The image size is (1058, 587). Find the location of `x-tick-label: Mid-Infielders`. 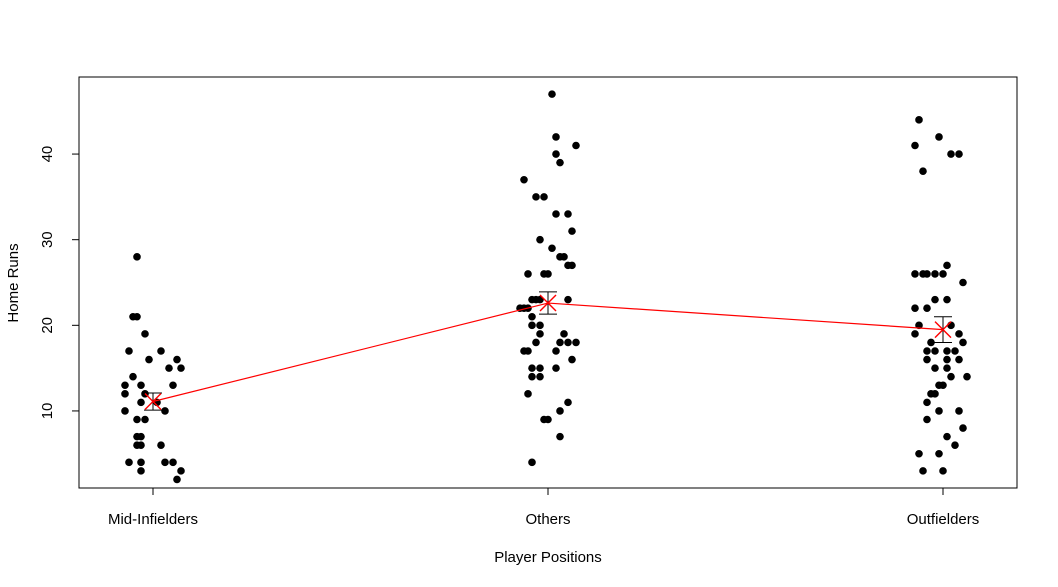

x-tick-label: Mid-Infielders is located at coordinates (153, 519).